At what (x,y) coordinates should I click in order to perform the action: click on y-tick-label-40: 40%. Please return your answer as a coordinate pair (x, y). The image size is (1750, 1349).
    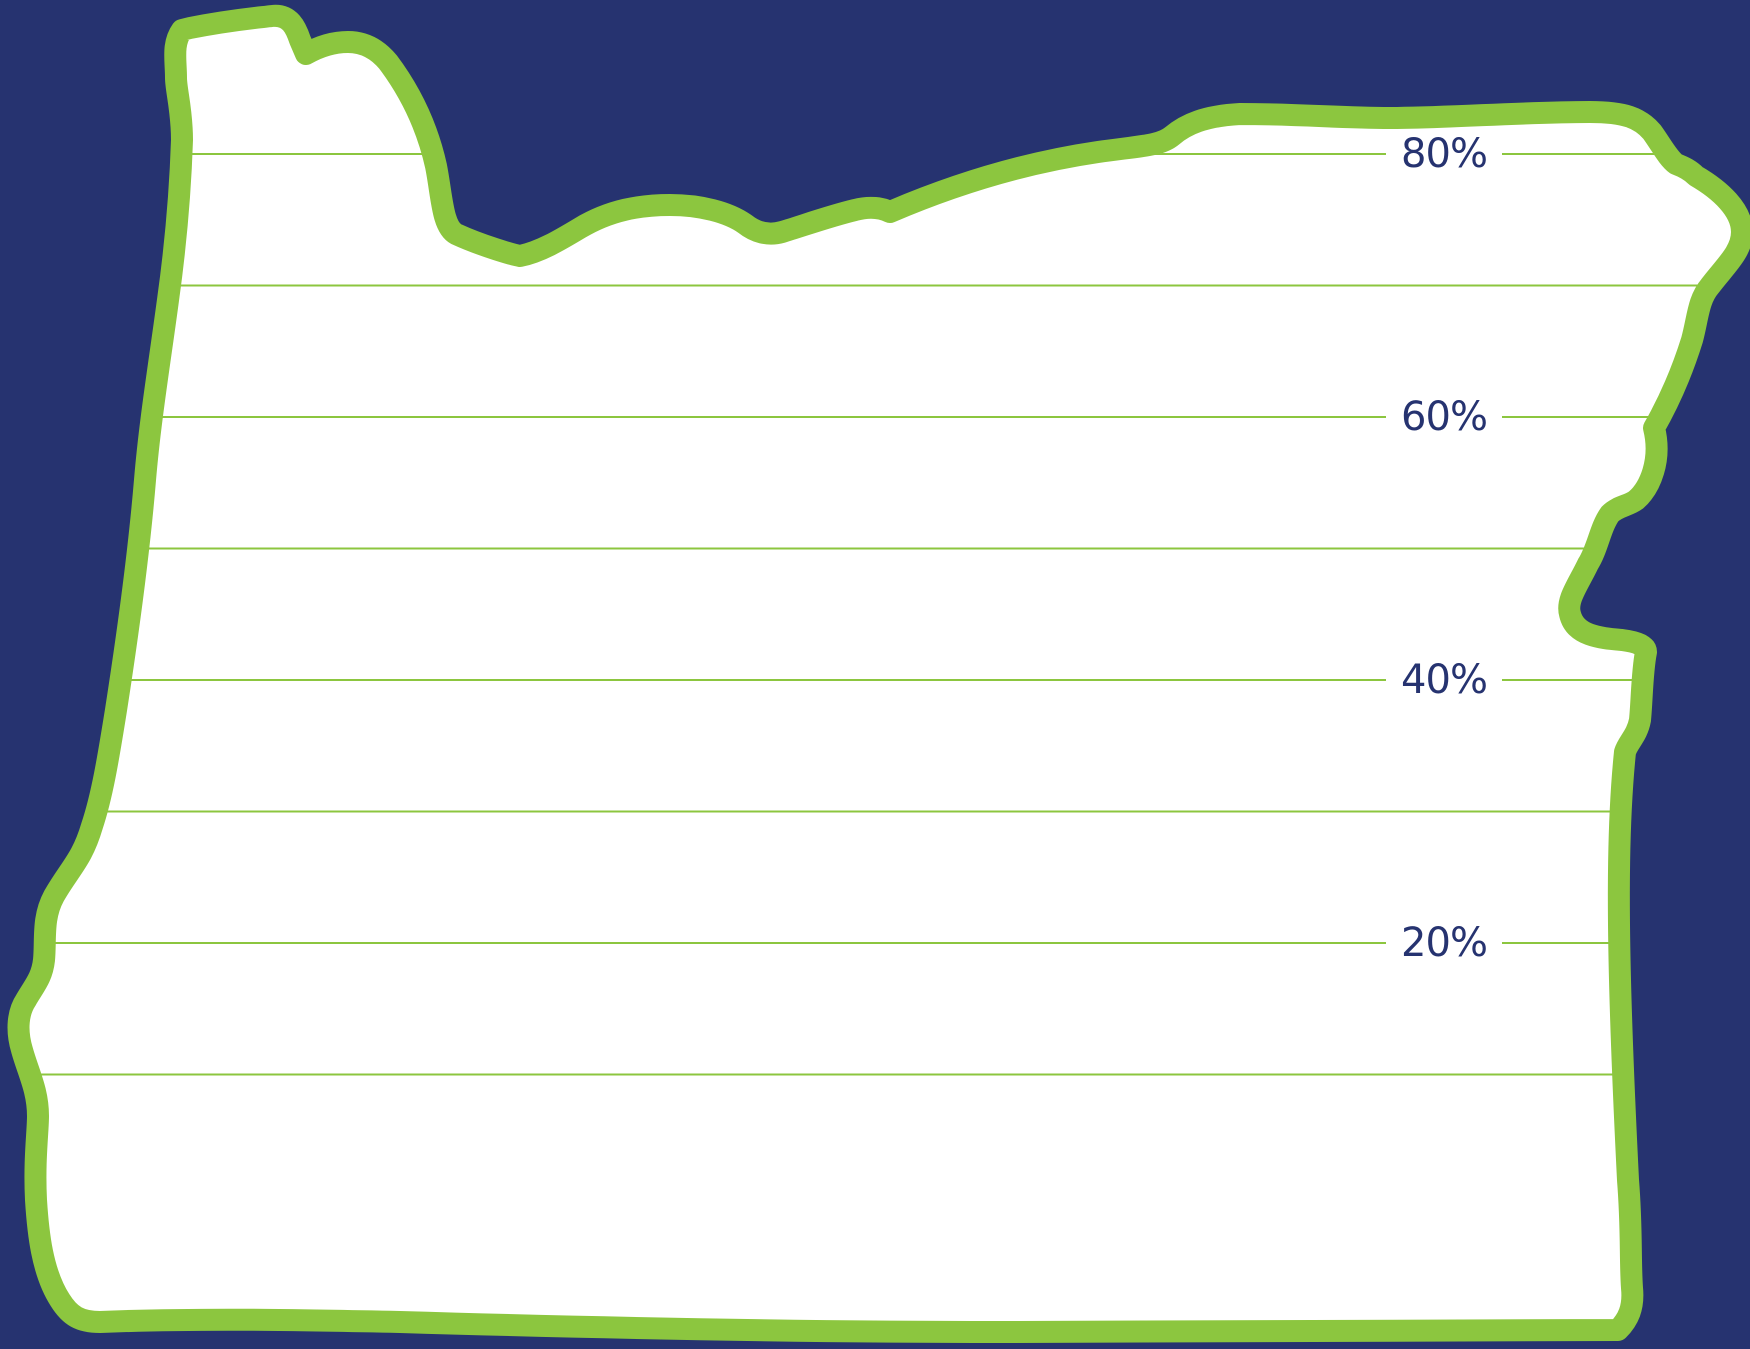
    Looking at the image, I should click on (1444, 680).